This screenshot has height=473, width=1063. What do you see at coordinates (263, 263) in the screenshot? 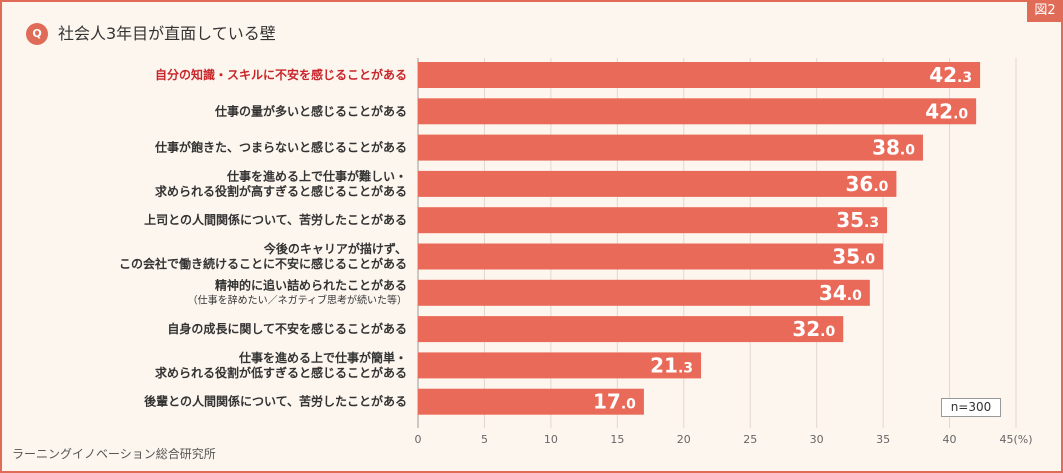
I see `category-label: この会社で働き続けることに不安に感じることがある` at bounding box center [263, 263].